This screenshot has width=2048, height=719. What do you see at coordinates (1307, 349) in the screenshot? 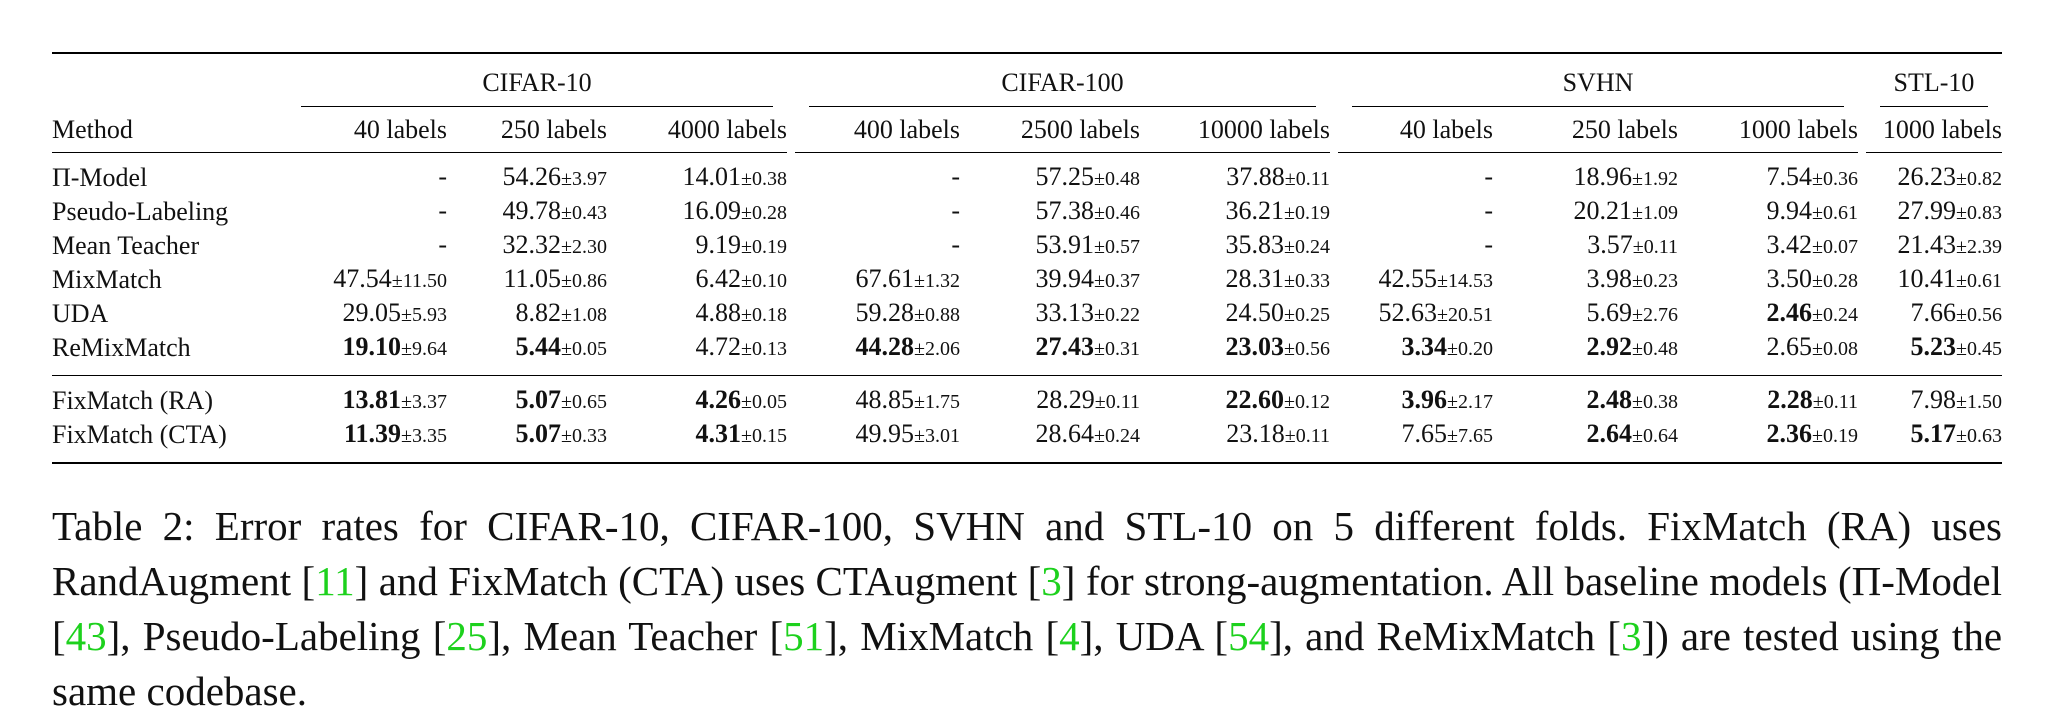
I see `error-std: ±0.56` at bounding box center [1307, 349].